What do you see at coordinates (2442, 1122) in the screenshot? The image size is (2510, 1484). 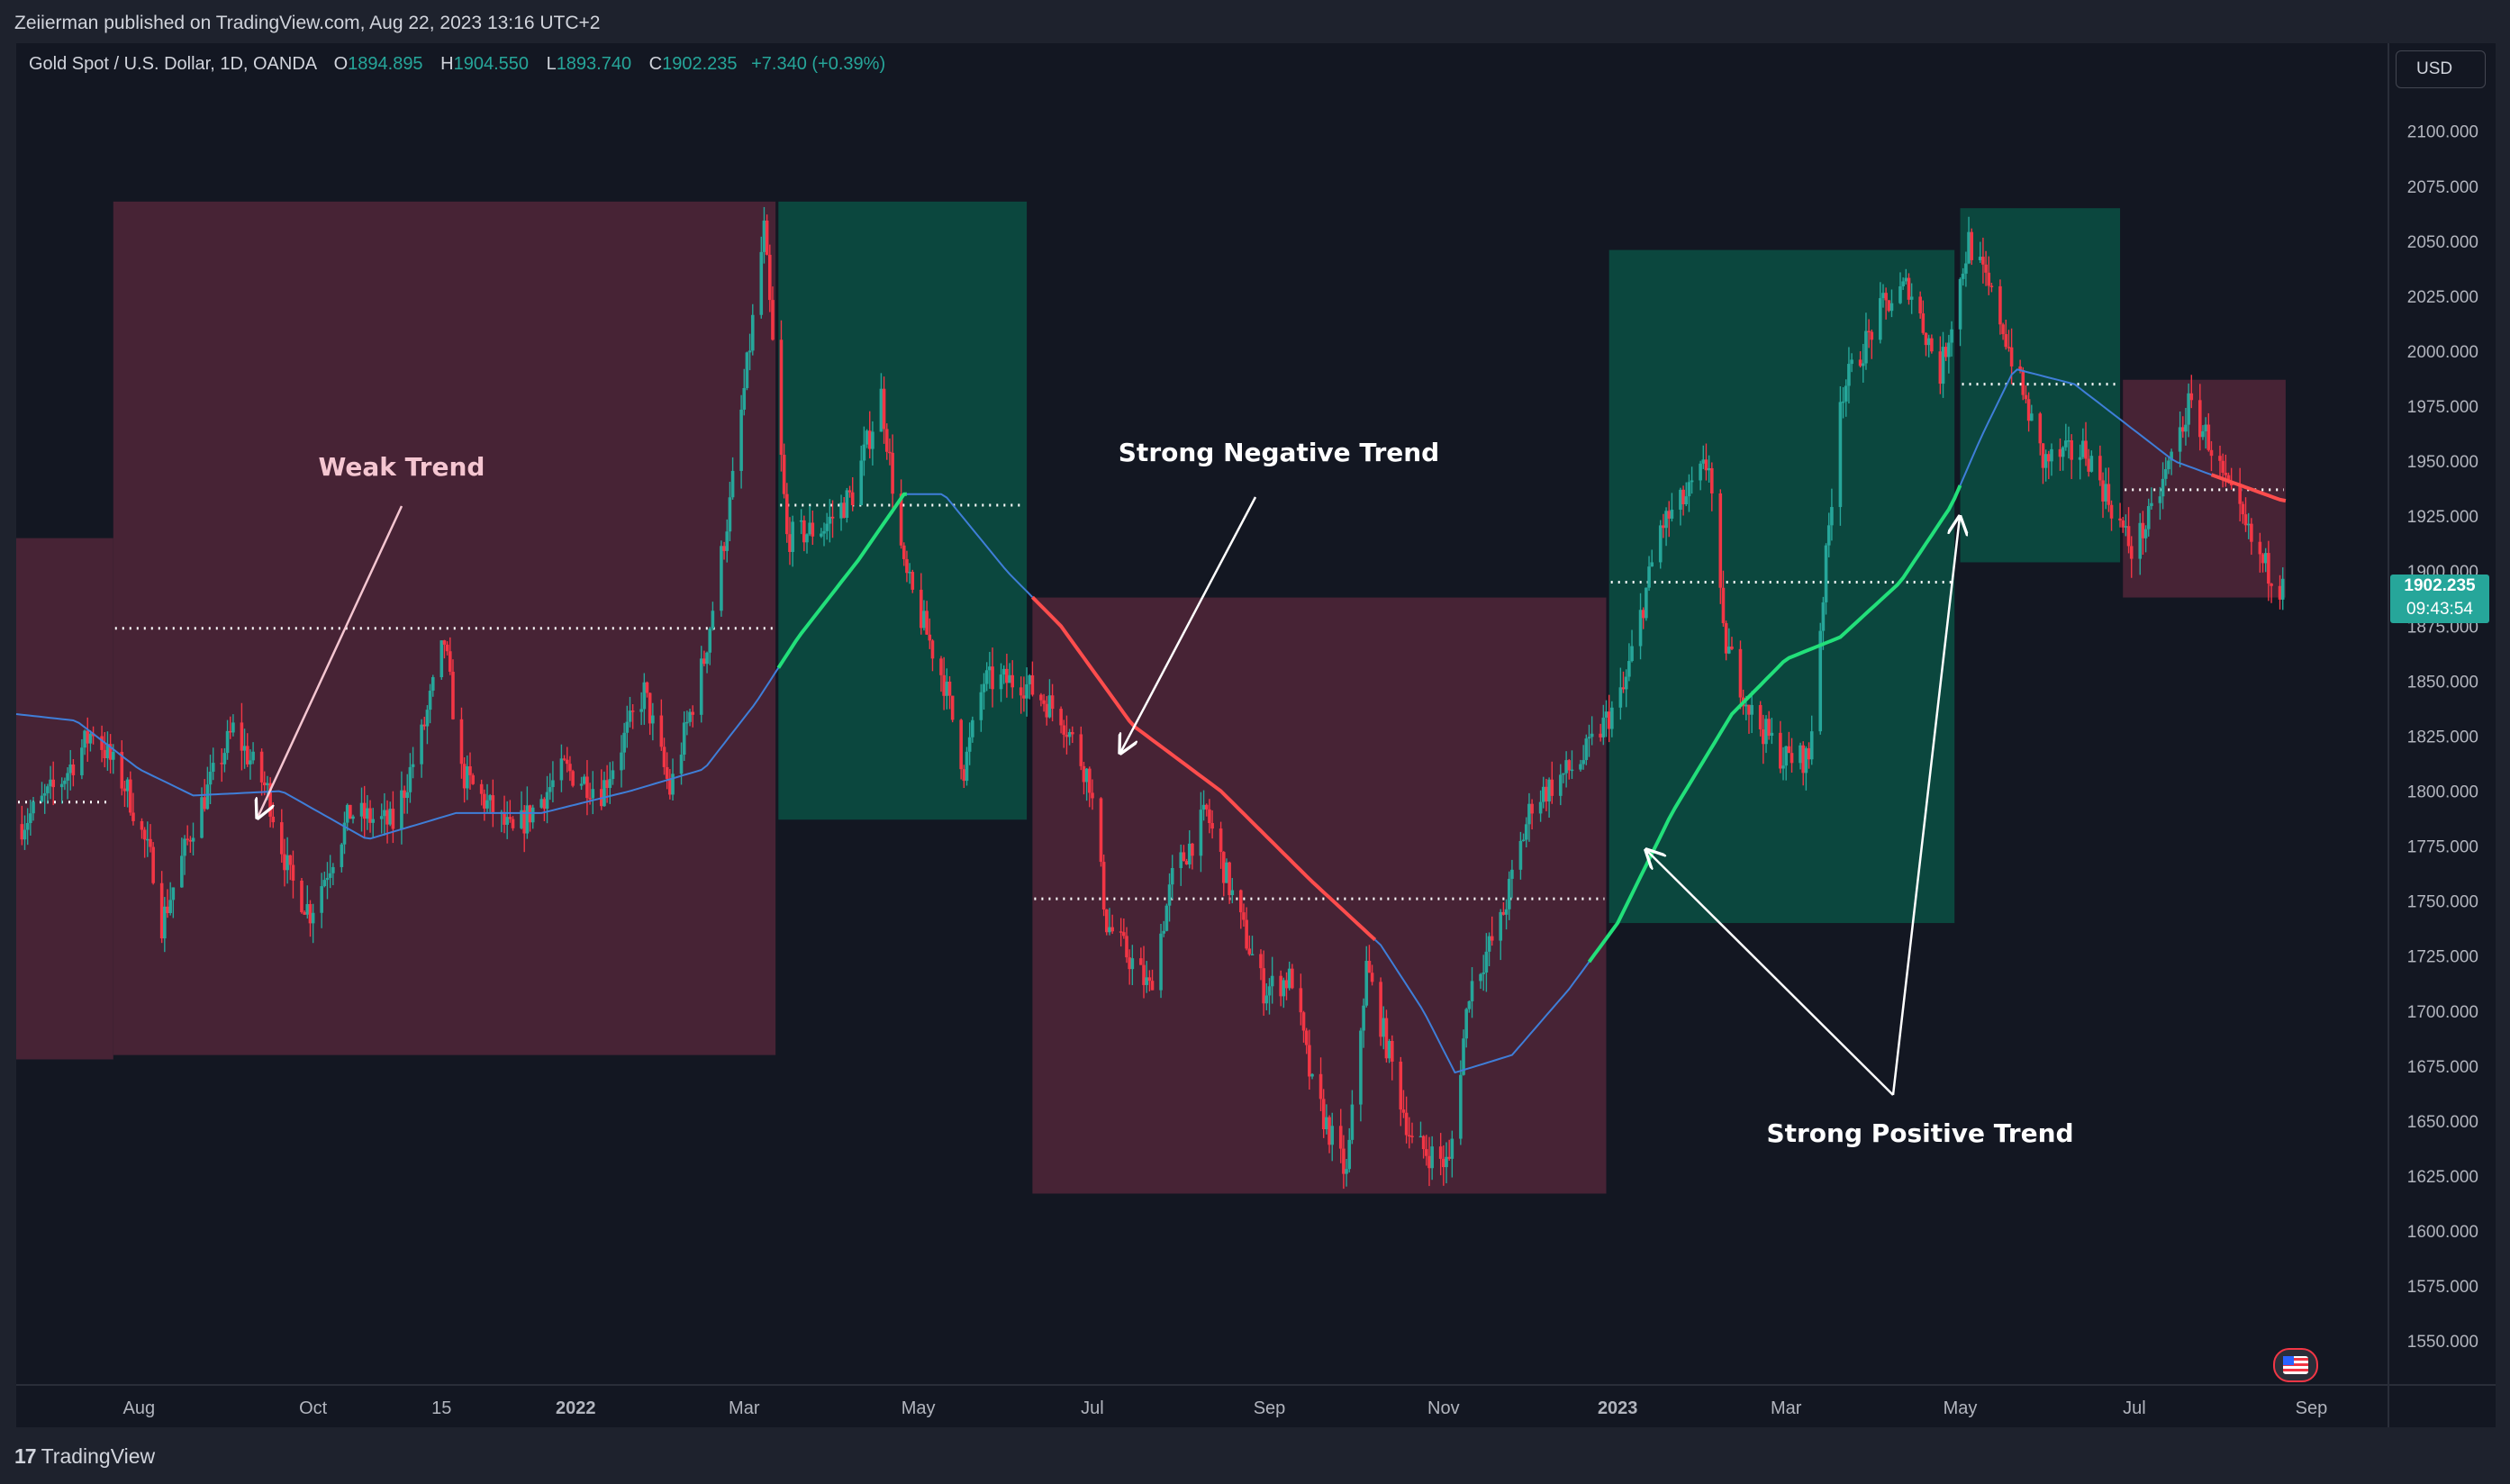 I see `y-tick-label: 1650.000` at bounding box center [2442, 1122].